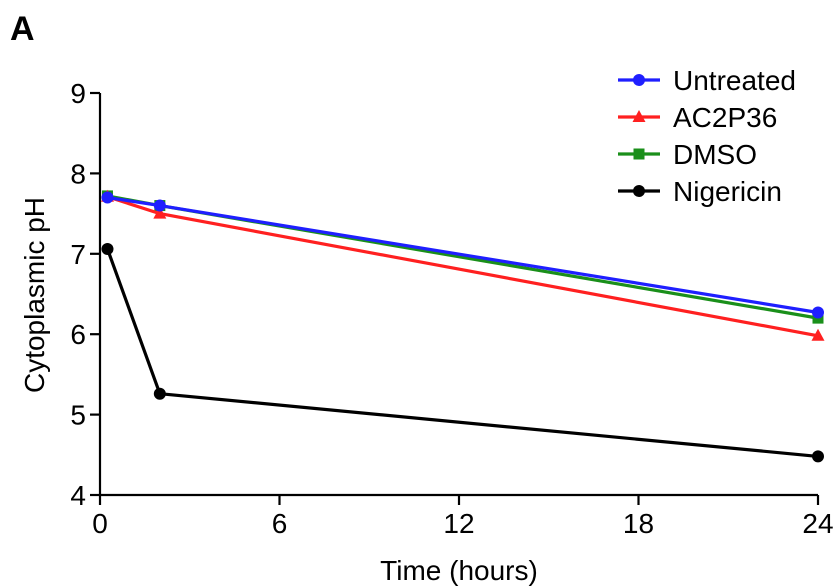 This screenshot has height=588, width=836. Describe the element at coordinates (78, 93) in the screenshot. I see `y-tick-label: 9` at that location.